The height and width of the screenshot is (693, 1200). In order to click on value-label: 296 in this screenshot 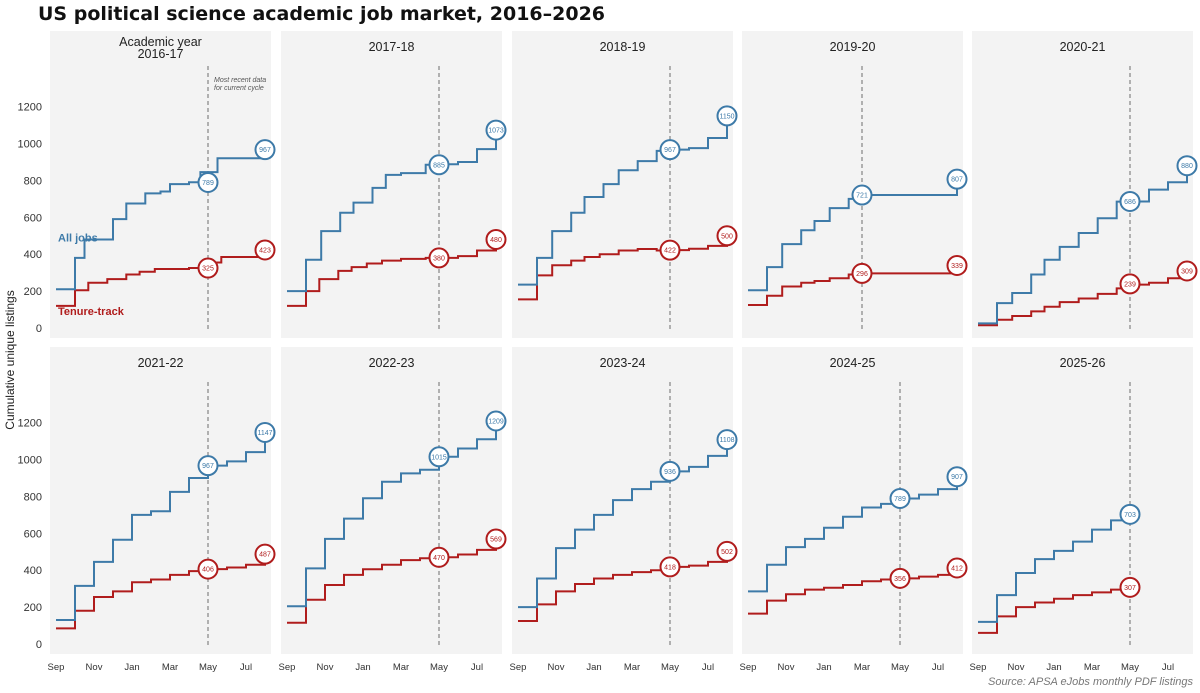, I will do `click(862, 274)`.